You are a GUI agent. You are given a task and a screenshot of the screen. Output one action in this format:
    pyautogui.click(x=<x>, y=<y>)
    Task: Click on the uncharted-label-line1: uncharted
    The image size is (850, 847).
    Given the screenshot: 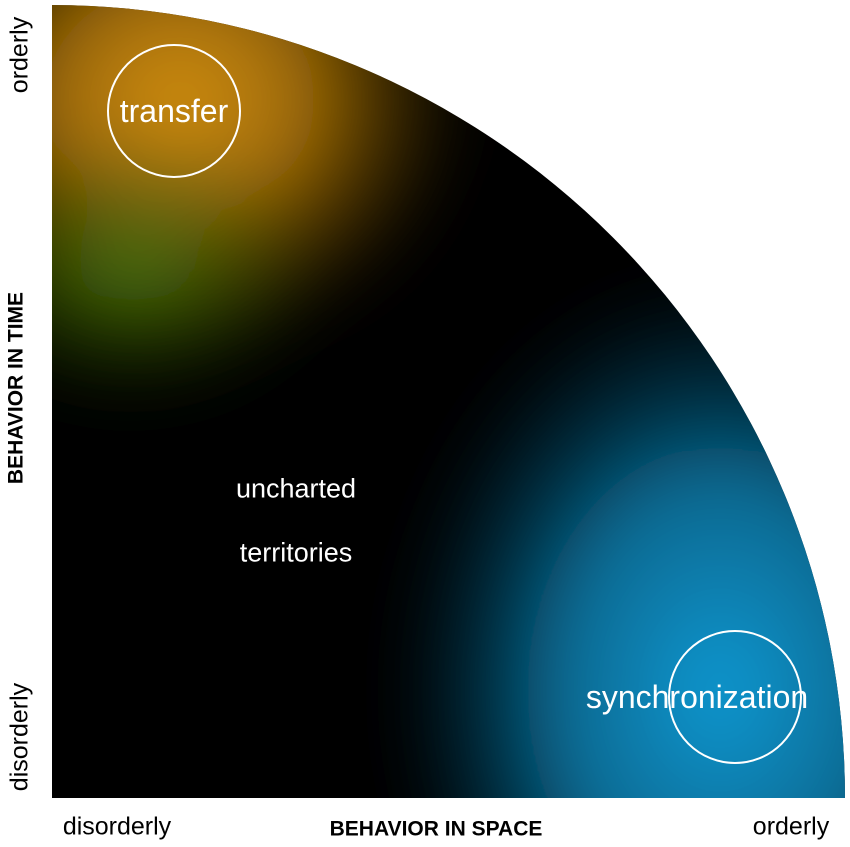 What is the action you would take?
    pyautogui.click(x=296, y=488)
    